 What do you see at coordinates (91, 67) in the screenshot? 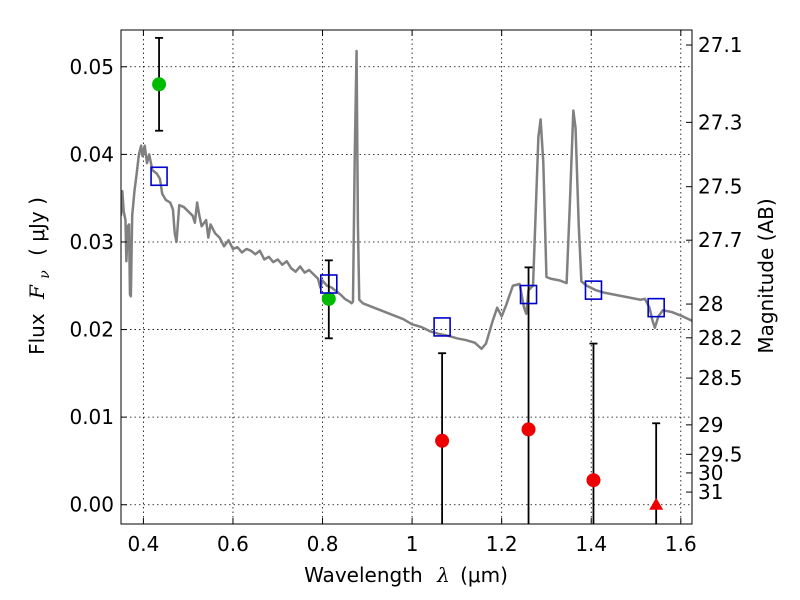
I see `y-tick-label: 0.05` at bounding box center [91, 67].